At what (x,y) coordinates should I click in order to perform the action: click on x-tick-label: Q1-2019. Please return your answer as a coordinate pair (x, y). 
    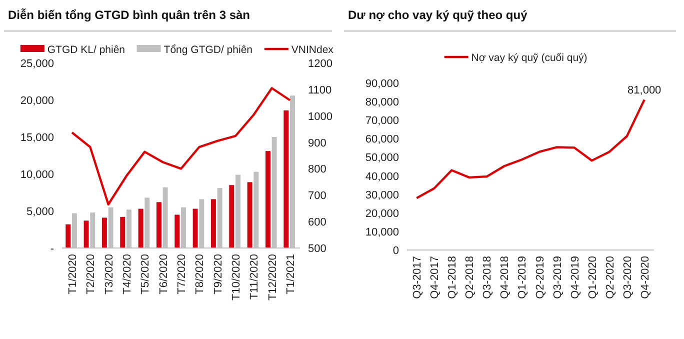
    Looking at the image, I should click on (522, 277).